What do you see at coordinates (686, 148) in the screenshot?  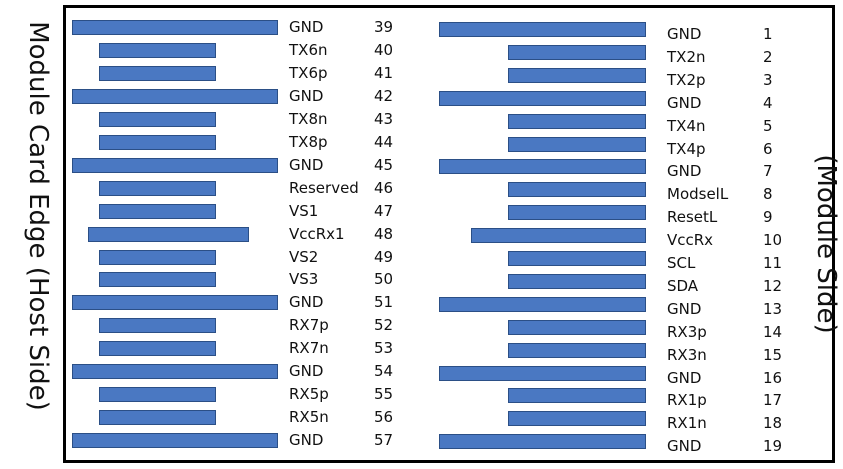 I see `right-pin-signal: TX4p` at bounding box center [686, 148].